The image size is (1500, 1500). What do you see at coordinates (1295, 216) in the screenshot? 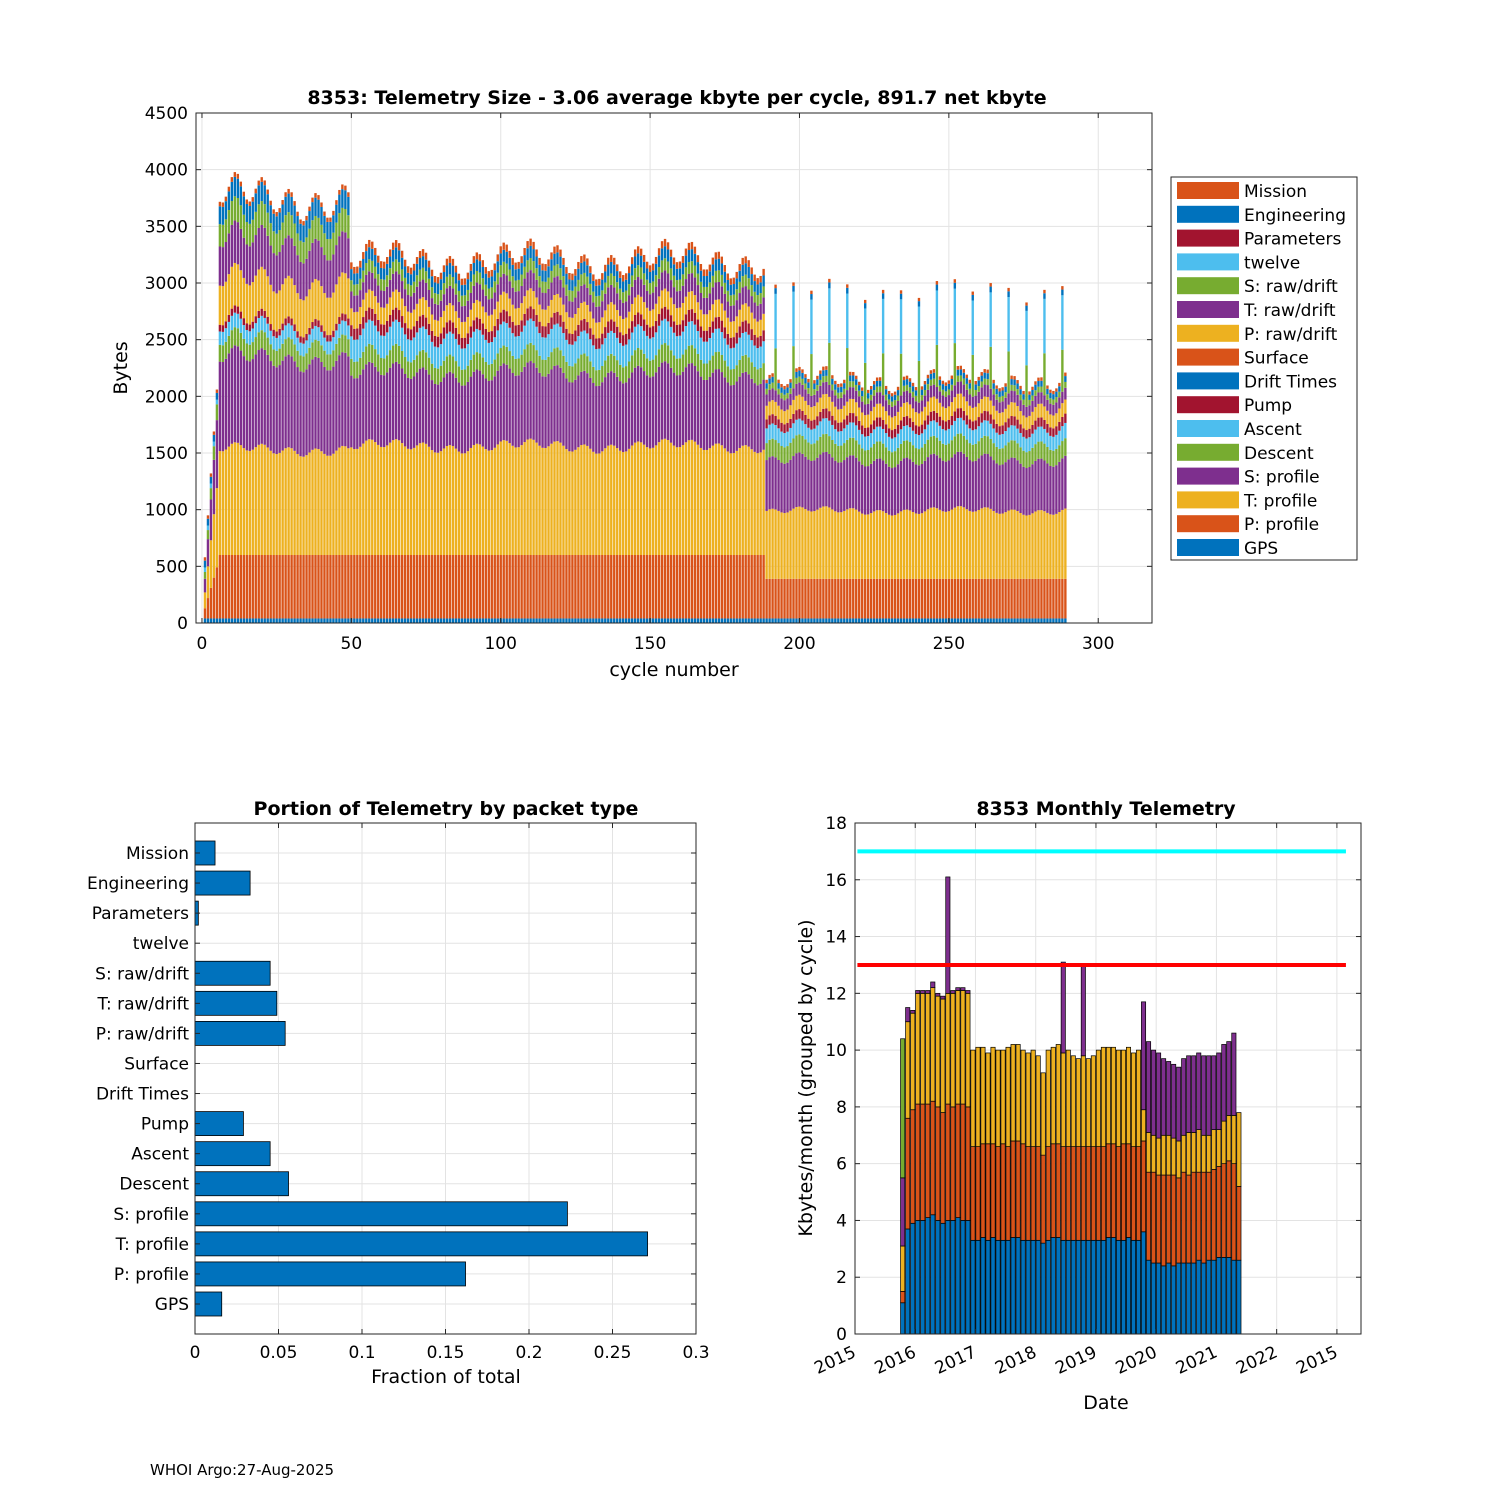
I see `legend-label: Engineering` at bounding box center [1295, 216].